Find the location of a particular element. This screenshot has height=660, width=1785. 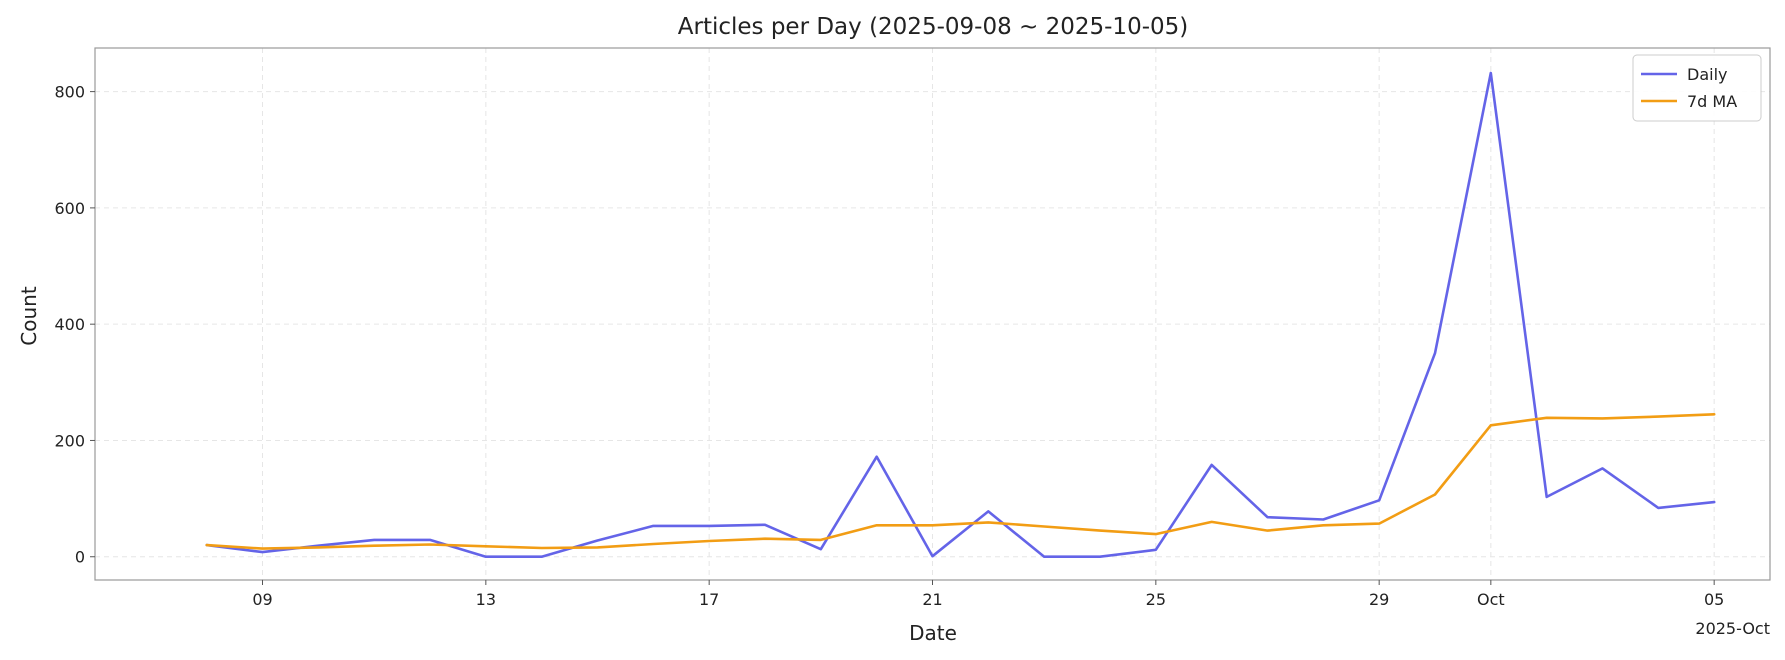

legend: Daily 7d MA is located at coordinates (1697, 88).